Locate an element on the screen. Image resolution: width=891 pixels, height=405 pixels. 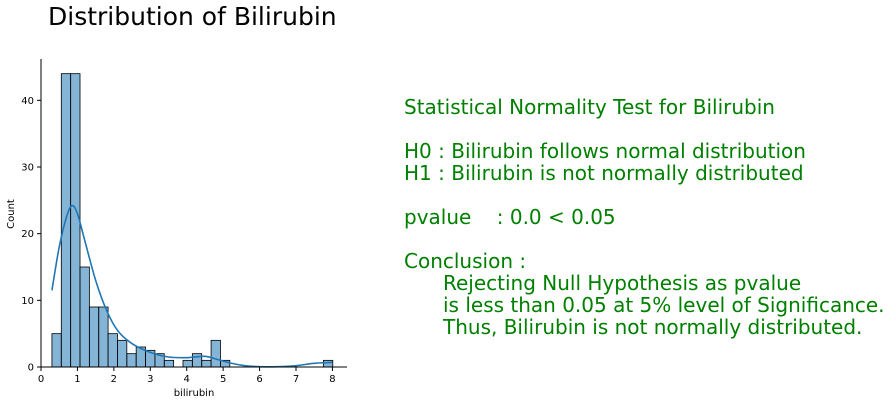
conclusion-line-1: Rejecting Null Hypothesis as pvalue is located at coordinates (622, 283).